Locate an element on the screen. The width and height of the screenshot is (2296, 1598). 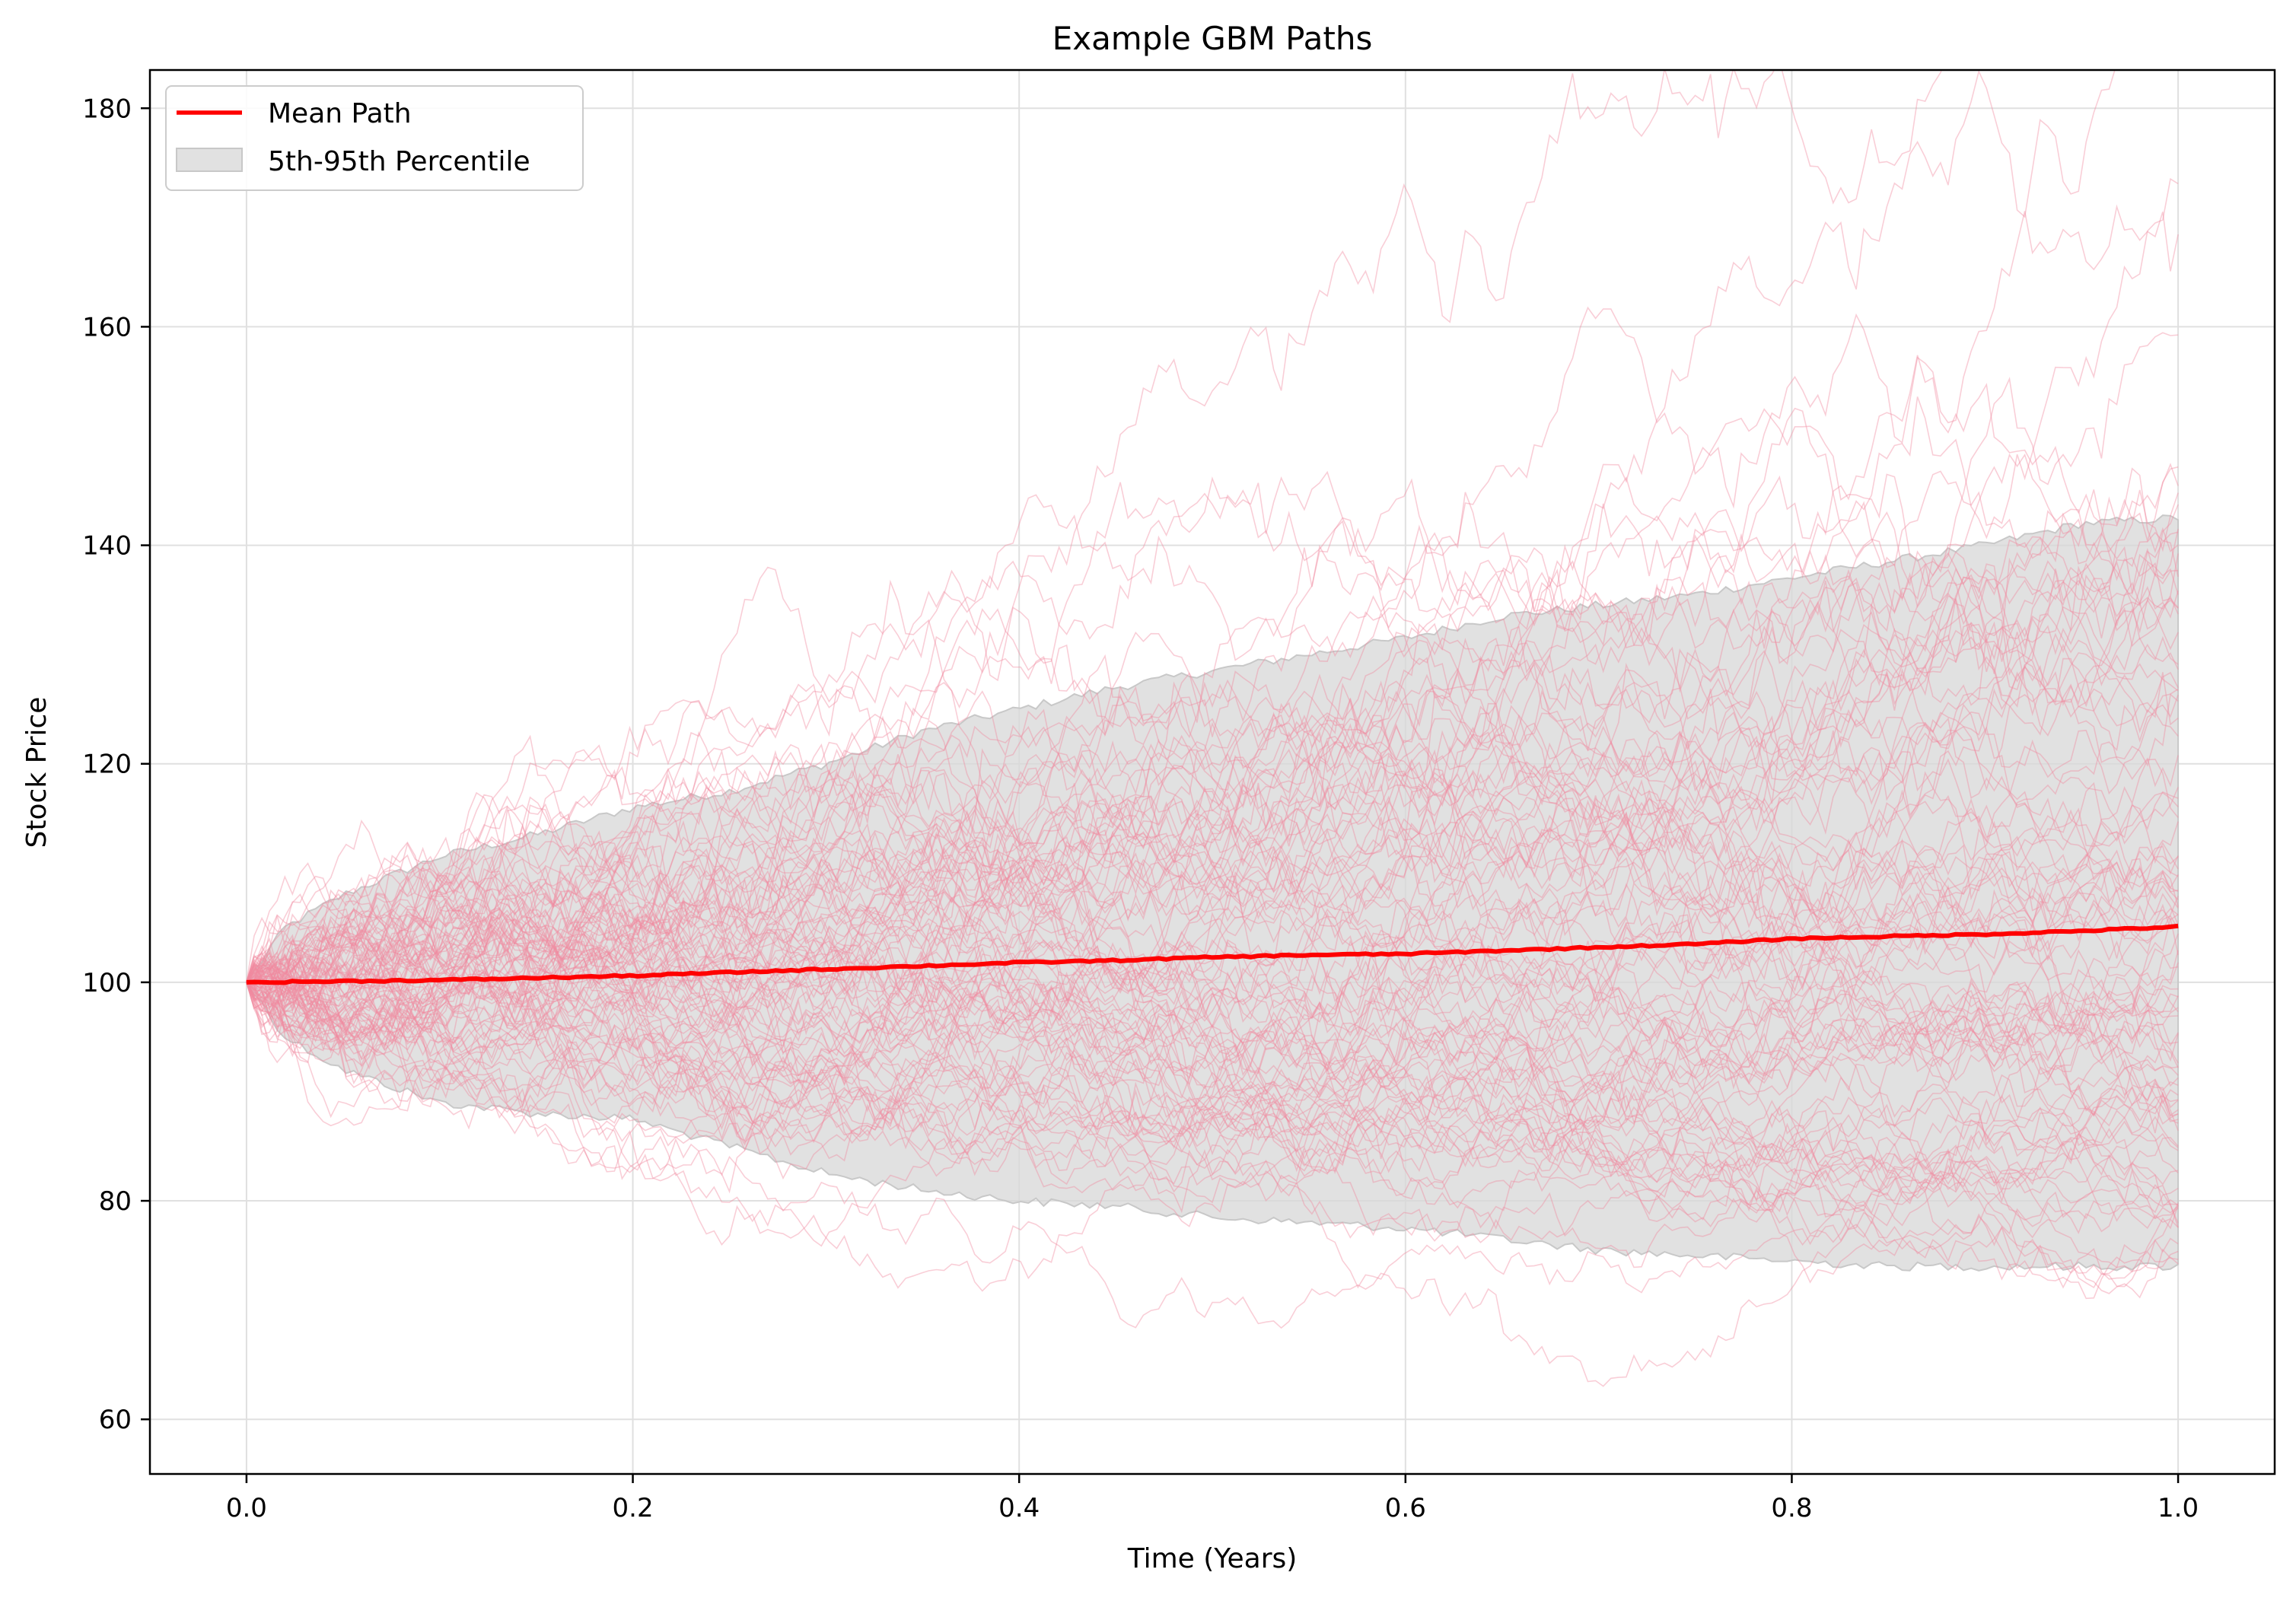
x-tick-label: 0.6 is located at coordinates (1405, 1508).